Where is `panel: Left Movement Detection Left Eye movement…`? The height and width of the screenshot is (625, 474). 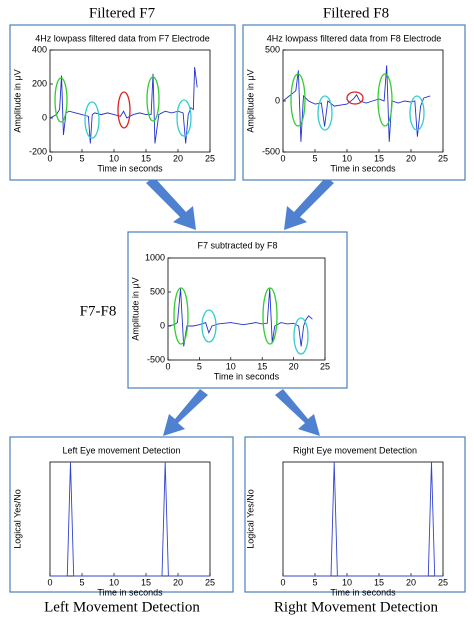 panel: Left Movement Detection Left Eye movement… is located at coordinates (121, 525).